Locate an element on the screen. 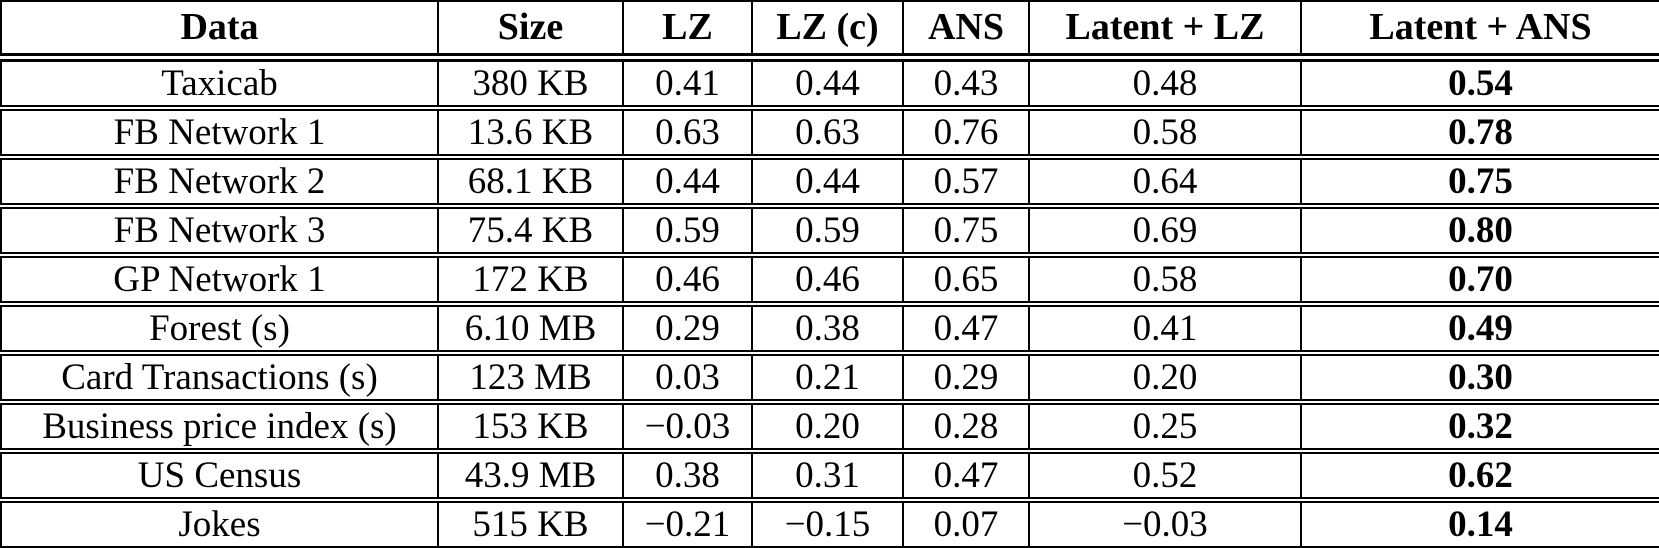  col-header-ans: ANS is located at coordinates (966, 31).